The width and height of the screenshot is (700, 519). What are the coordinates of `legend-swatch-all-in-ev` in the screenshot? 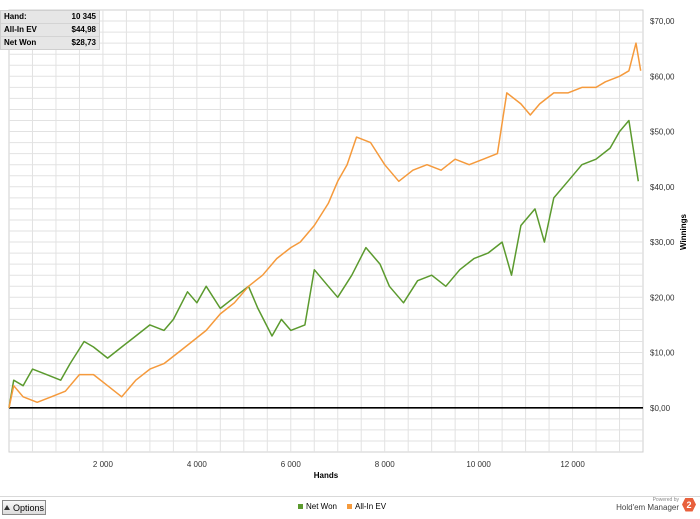 It's located at (349, 506).